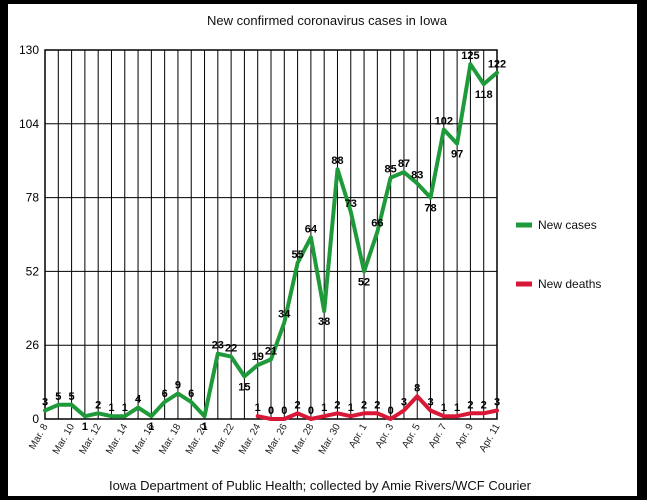  What do you see at coordinates (250, 439) in the screenshot?
I see `x-tick-label: Mar. 24` at bounding box center [250, 439].